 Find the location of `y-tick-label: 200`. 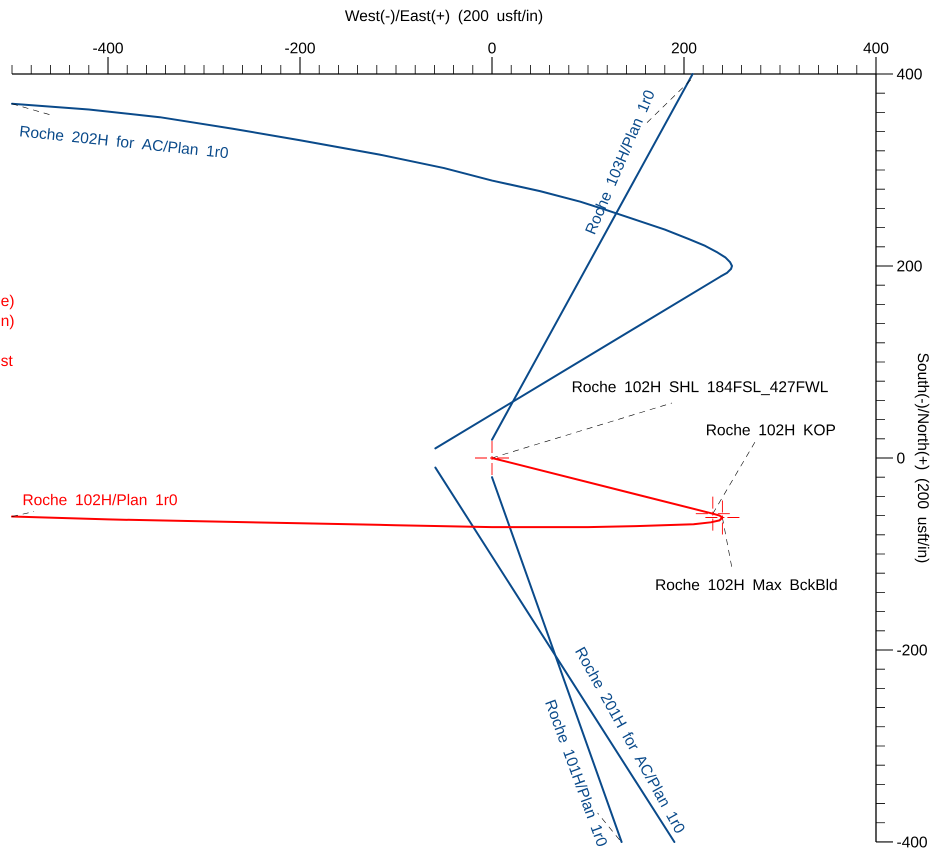

y-tick-label: 200 is located at coordinates (909, 266).